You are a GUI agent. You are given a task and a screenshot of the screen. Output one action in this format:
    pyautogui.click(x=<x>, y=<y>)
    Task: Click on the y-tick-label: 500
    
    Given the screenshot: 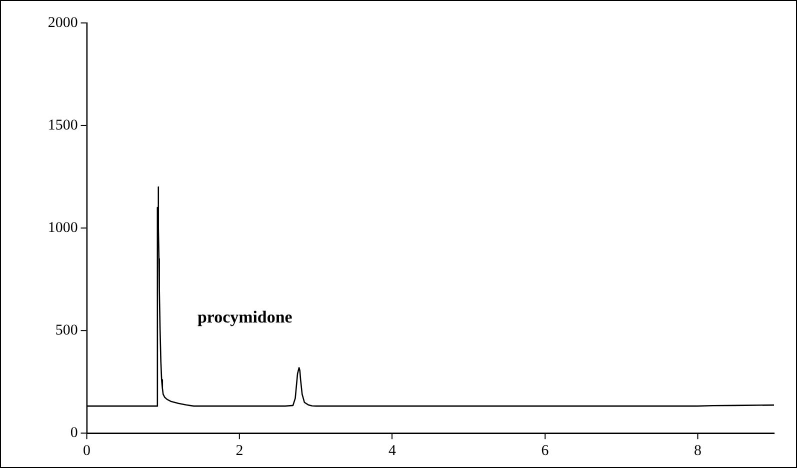 What is the action you would take?
    pyautogui.click(x=66, y=330)
    